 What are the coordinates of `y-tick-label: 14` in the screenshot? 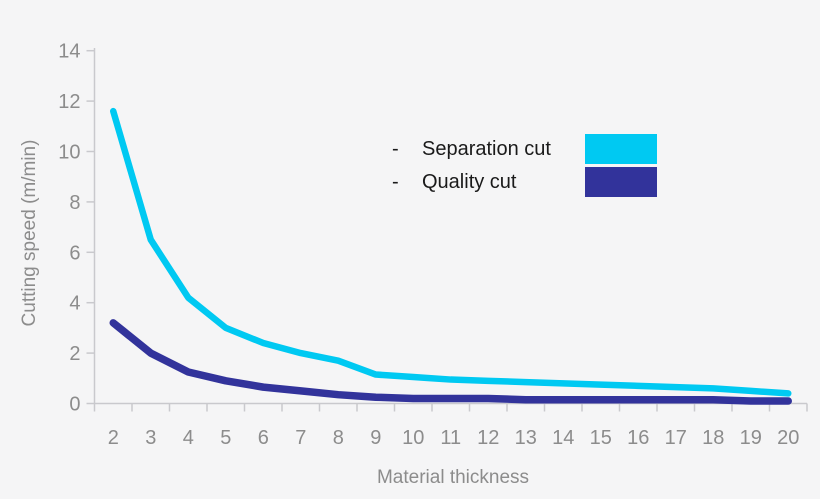 It's located at (69, 52).